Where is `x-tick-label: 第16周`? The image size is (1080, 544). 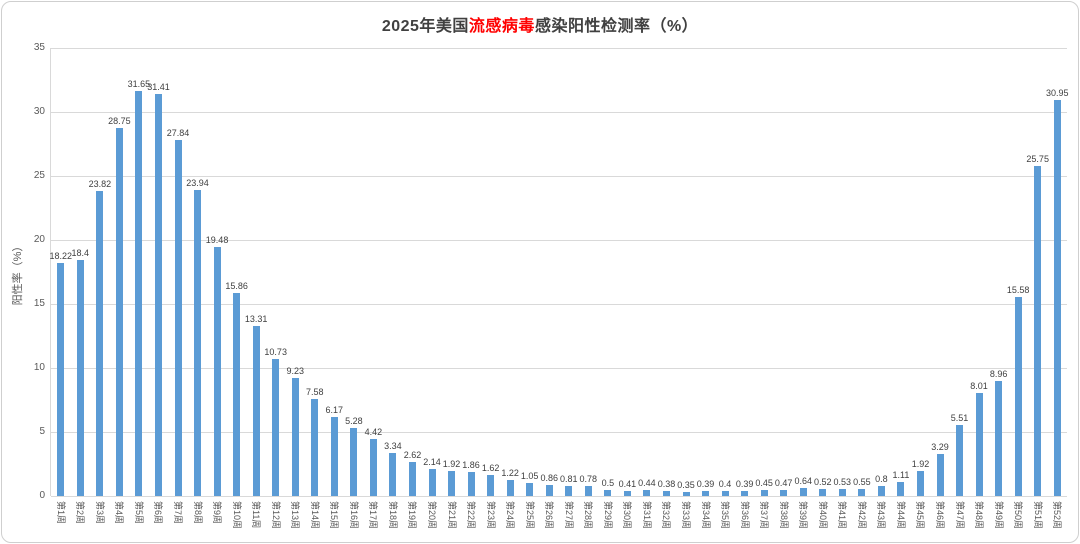
x-tick-label: 第16周 is located at coordinates (353, 515).